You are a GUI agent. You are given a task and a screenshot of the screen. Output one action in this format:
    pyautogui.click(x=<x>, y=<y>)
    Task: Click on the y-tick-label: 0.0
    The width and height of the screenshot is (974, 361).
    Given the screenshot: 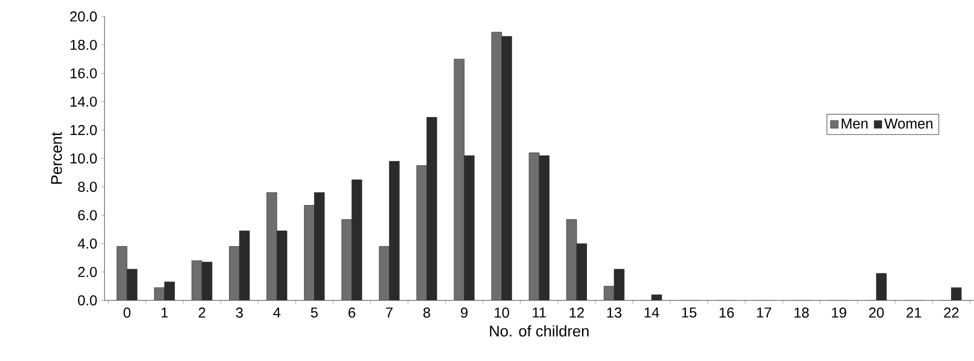 What is the action you would take?
    pyautogui.click(x=87, y=300)
    